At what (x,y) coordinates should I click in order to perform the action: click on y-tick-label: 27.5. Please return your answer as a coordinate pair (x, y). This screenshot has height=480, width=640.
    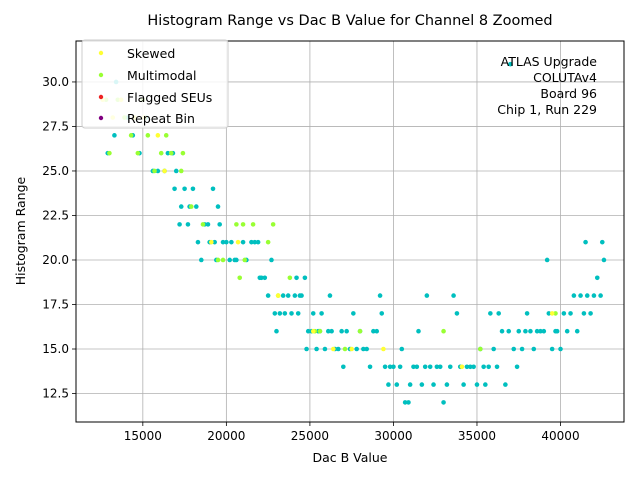
    Looking at the image, I should click on (55, 126).